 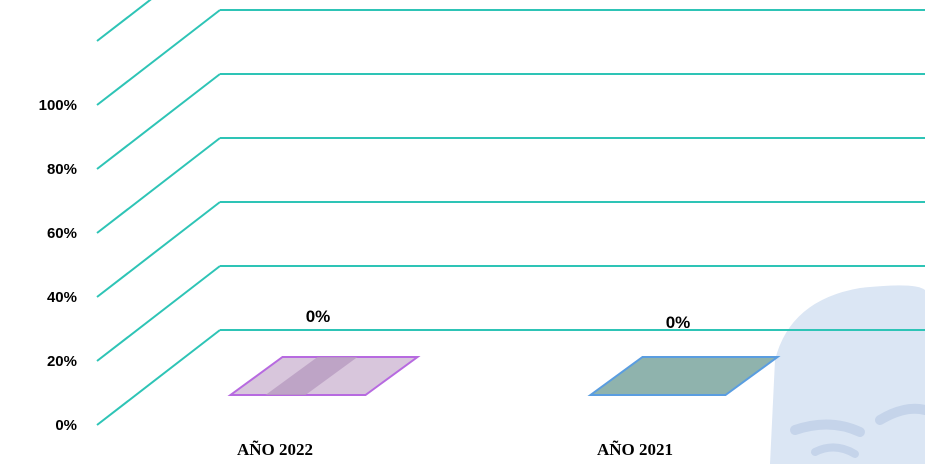 I want to click on y-axis-ticks: 0% 20% 40% 60% 80% 100%, so click(x=58, y=265).